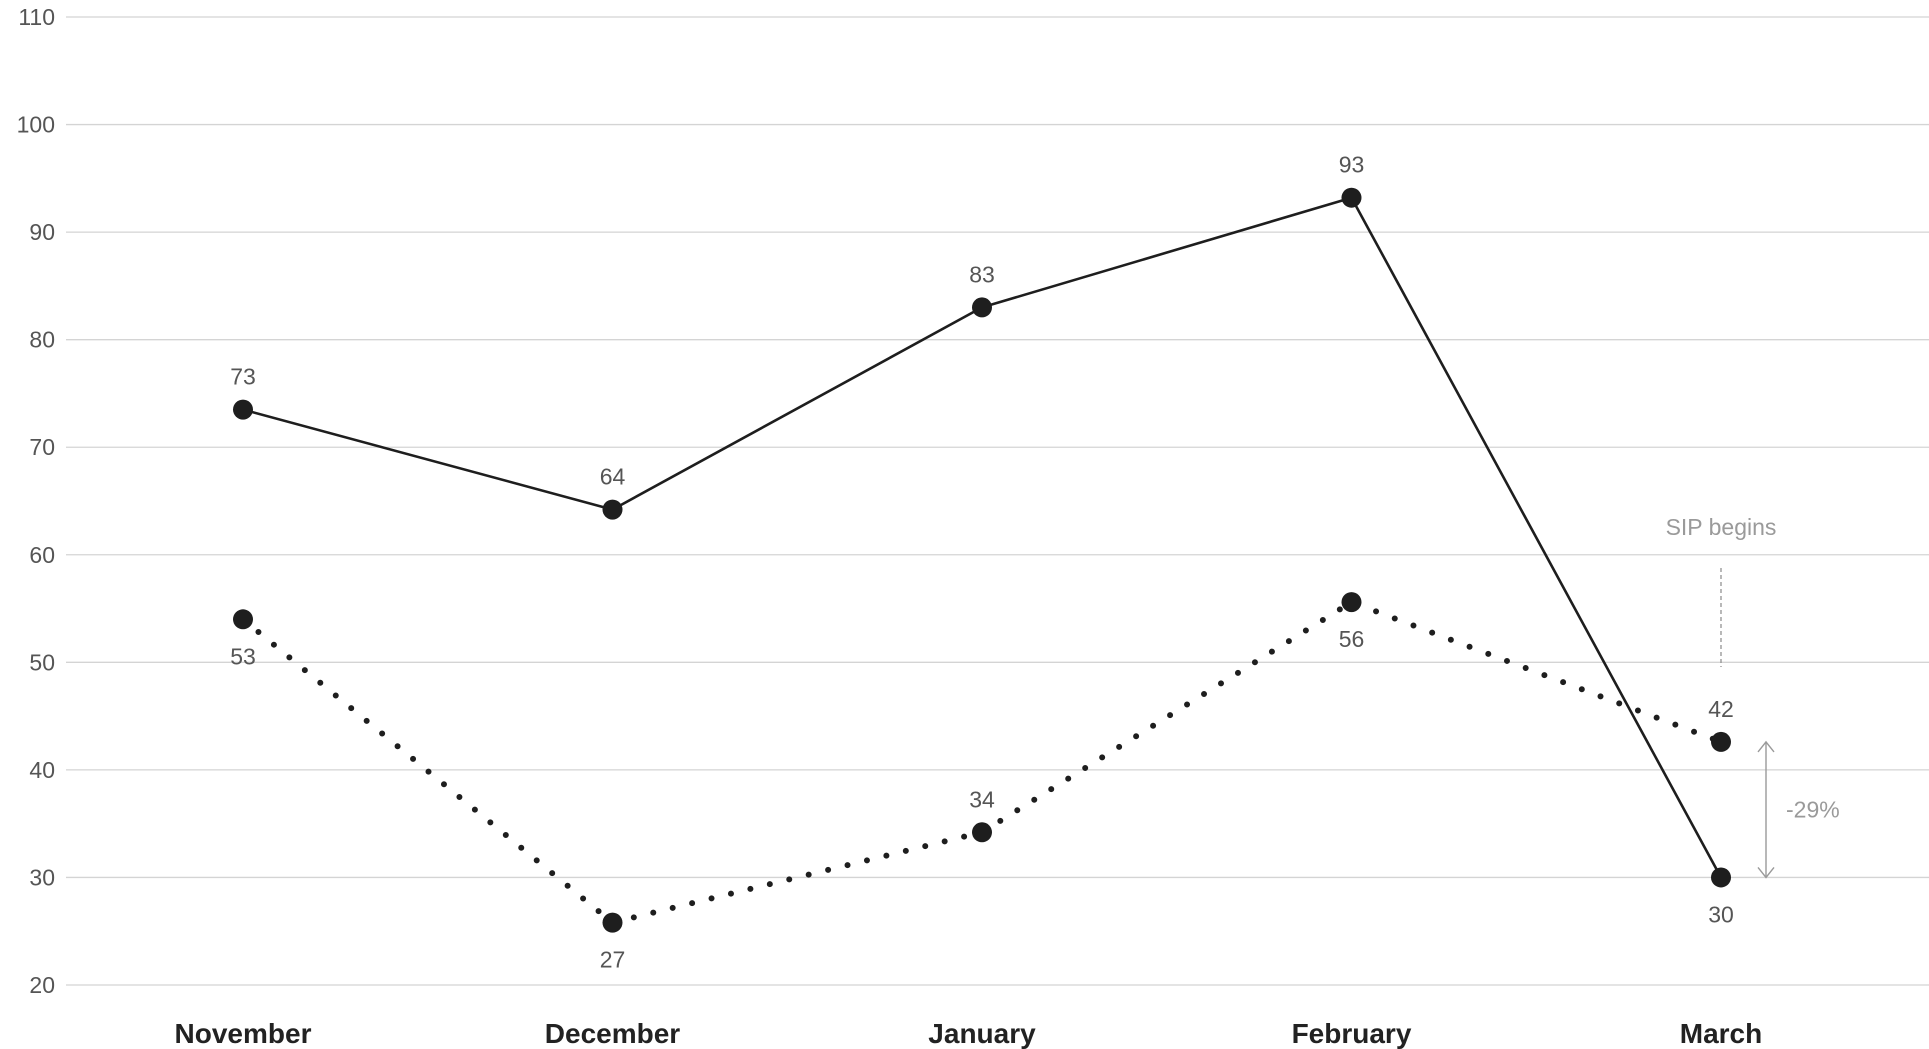 This screenshot has height=1049, width=1929. I want to click on y-tick-label-110: 110, so click(36, 17).